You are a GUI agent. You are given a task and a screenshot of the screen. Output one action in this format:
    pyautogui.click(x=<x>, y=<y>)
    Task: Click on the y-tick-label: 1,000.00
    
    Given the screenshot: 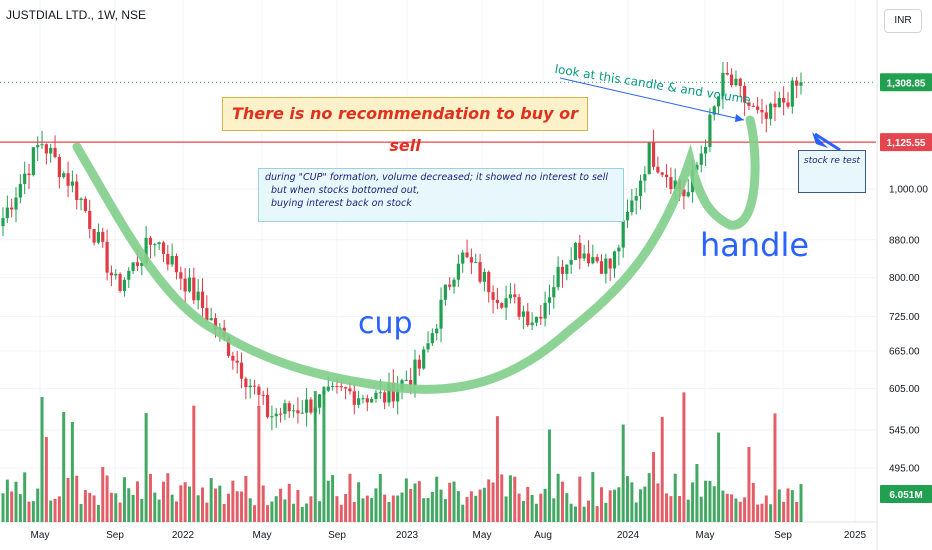 What is the action you would take?
    pyautogui.click(x=908, y=190)
    